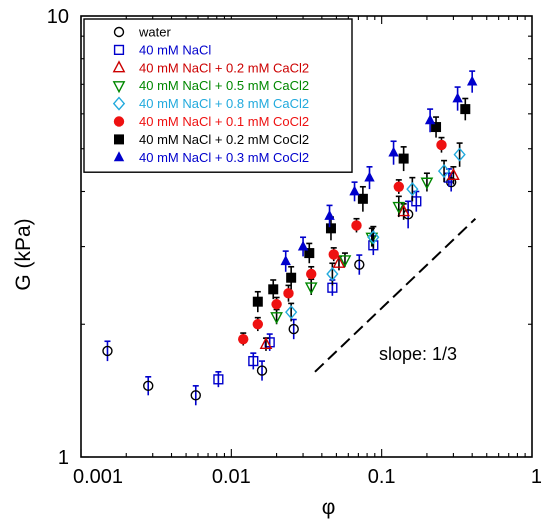  Describe the element at coordinates (98, 477) in the screenshot. I see `x-tick-label: 0.001` at that location.